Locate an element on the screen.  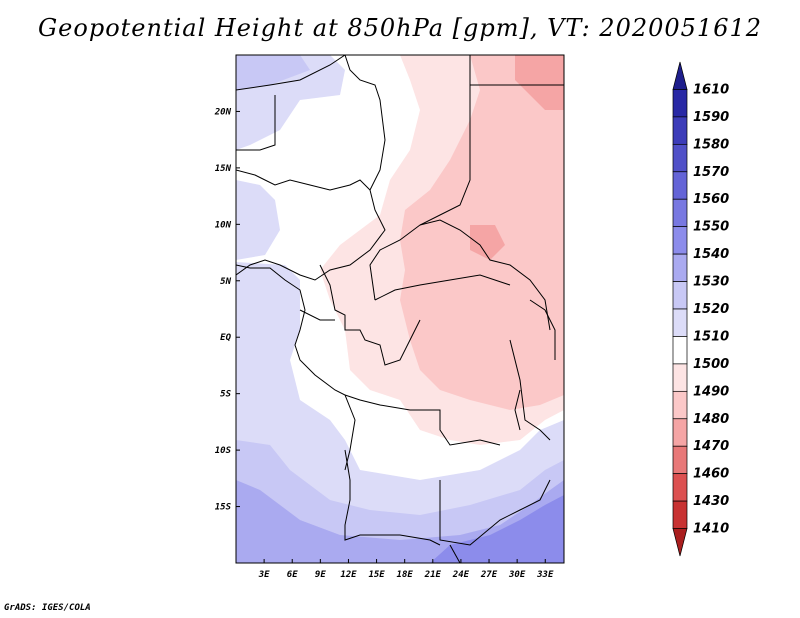
colorbar-label: 1610 is located at coordinates (711, 89).